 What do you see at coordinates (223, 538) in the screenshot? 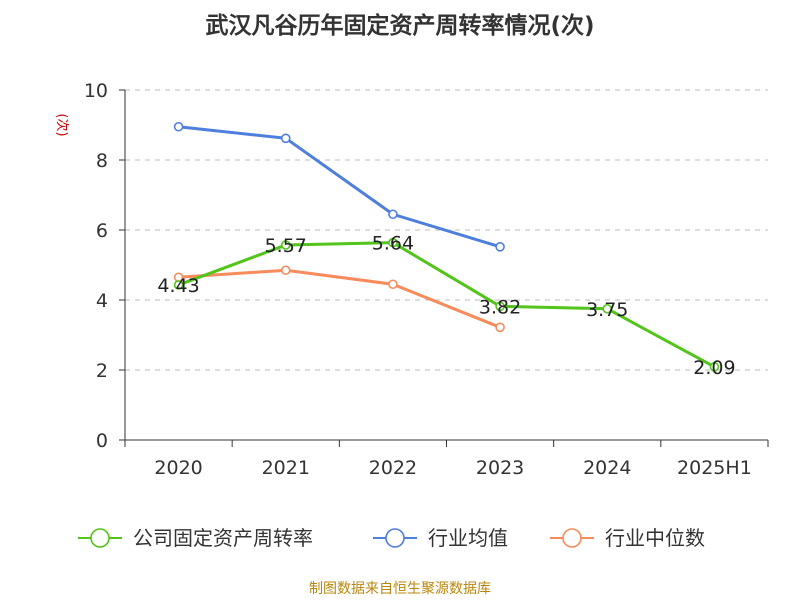
I see `legend-label: 公司固定资产周转率` at bounding box center [223, 538].